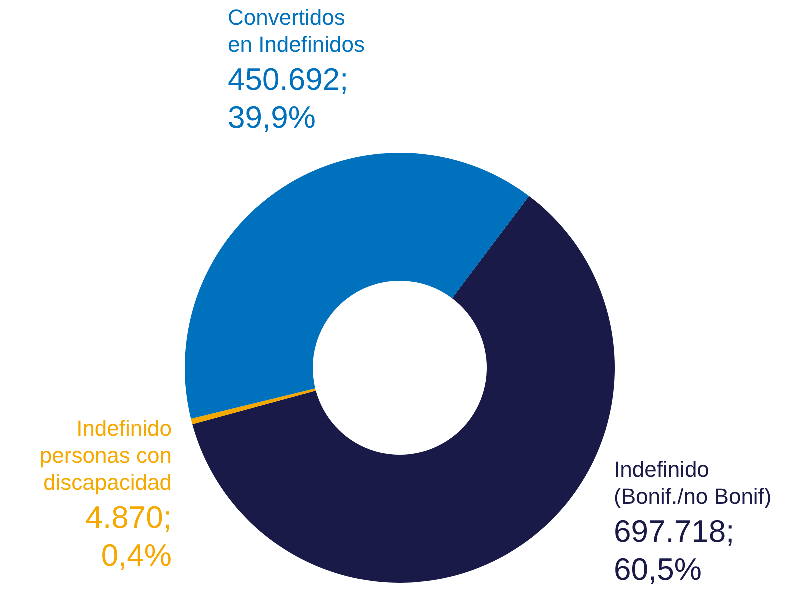 The width and height of the screenshot is (811, 598). Describe the element at coordinates (693, 483) in the screenshot. I see `slice-label: Indefinido (Bonif./no Bonif)` at that location.